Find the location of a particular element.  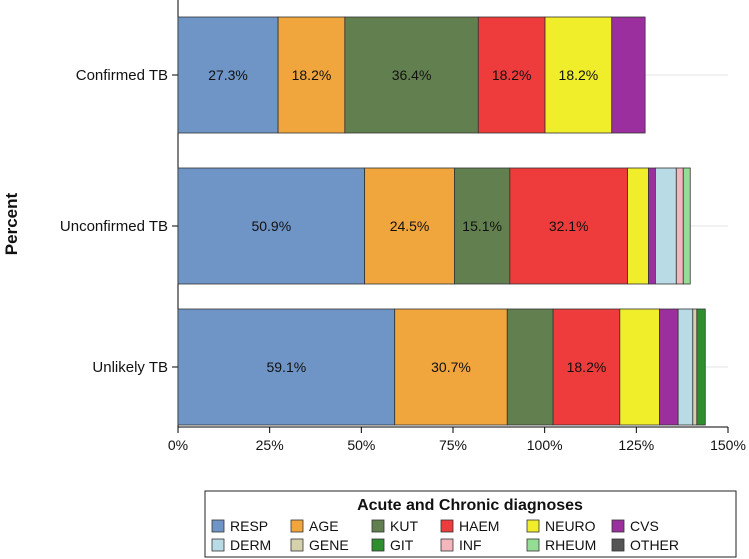

y-tick-label: Confirmed TB is located at coordinates (122, 75).